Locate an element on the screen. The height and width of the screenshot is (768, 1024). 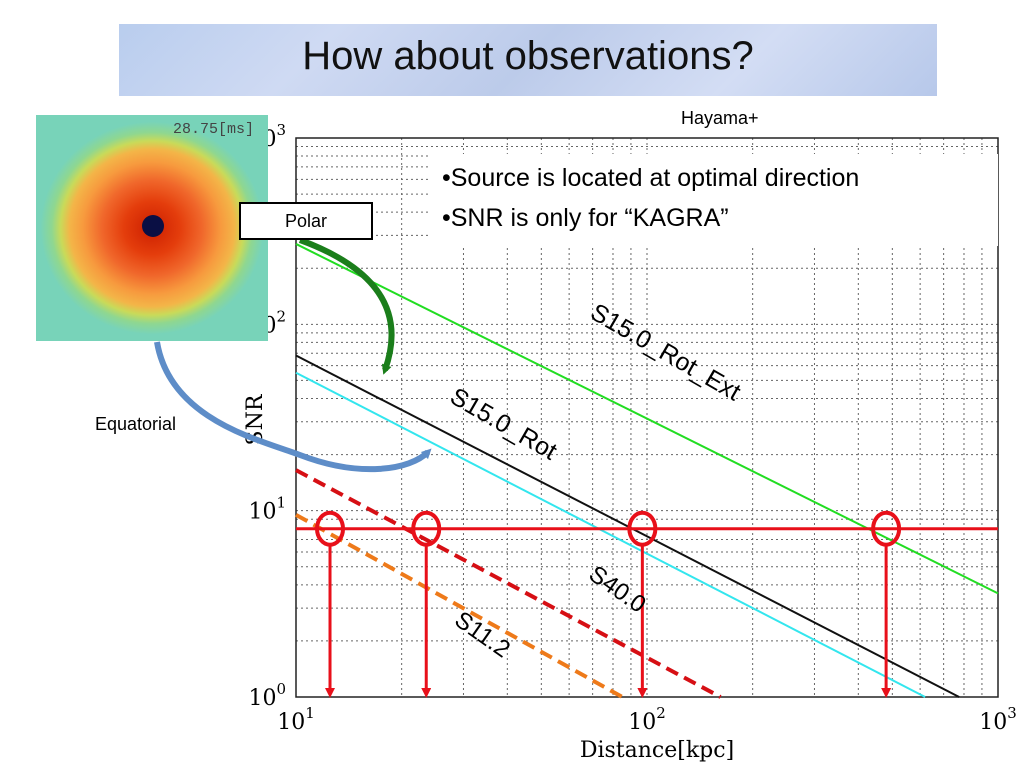
x-tick-label: 10² is located at coordinates (647, 719).